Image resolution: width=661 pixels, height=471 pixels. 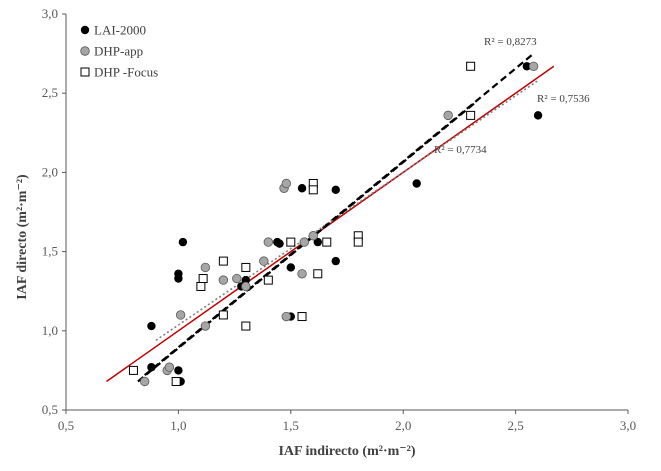 What do you see at coordinates (510, 42) in the screenshot?
I see `r2-label-lai2000: R² = 0,8273` at bounding box center [510, 42].